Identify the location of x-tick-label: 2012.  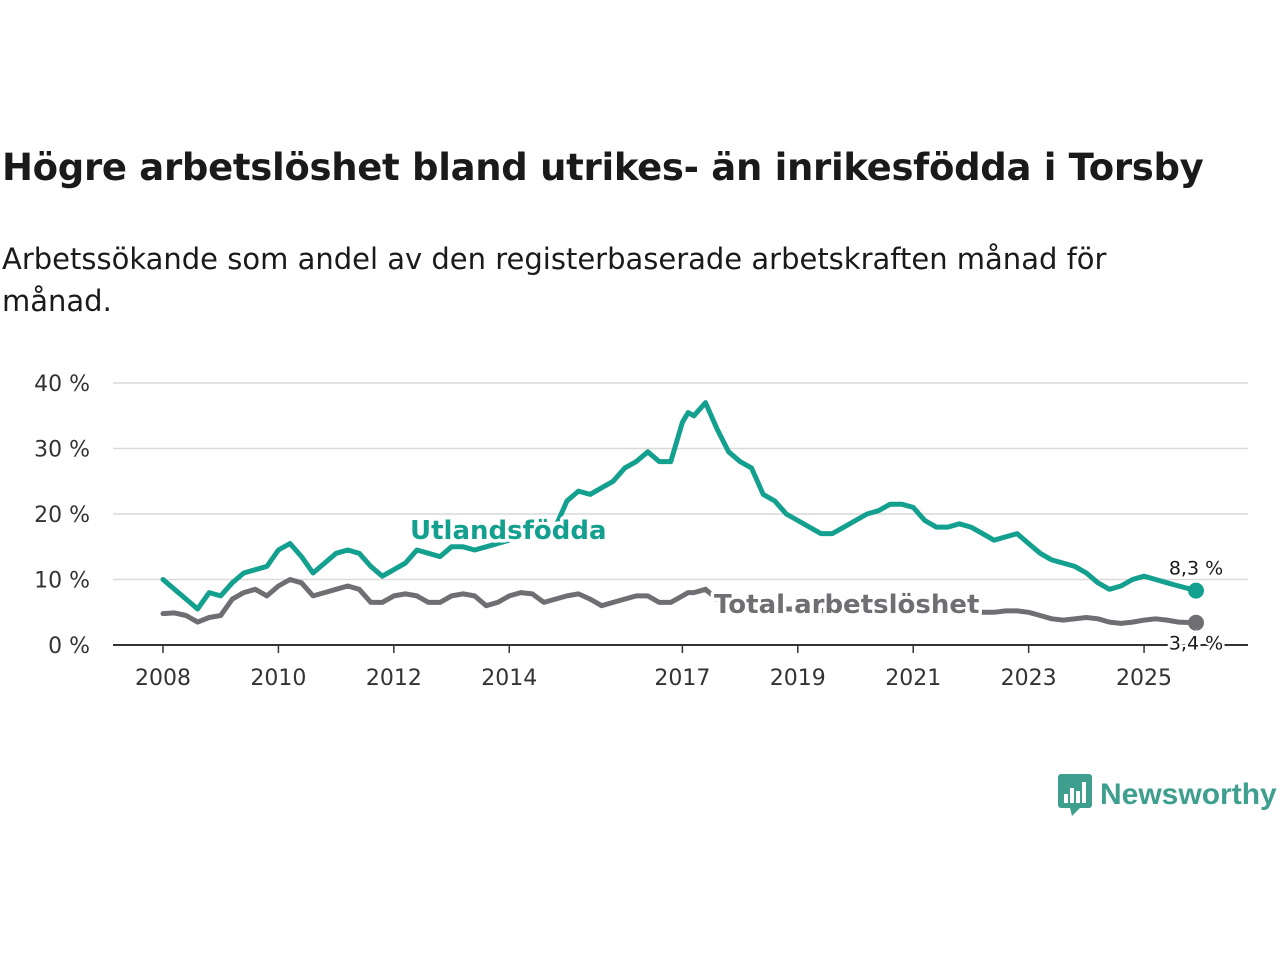
(394, 678).